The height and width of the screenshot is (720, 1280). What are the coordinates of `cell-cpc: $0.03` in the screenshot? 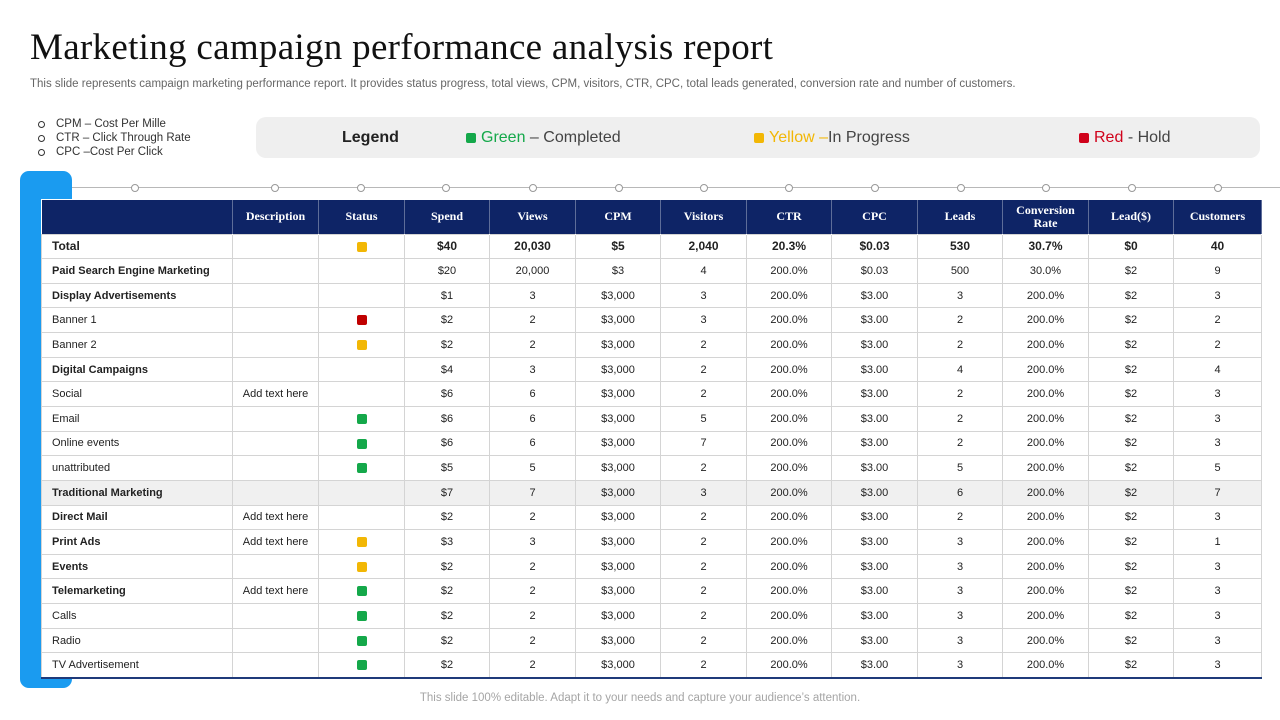 It's located at (874, 246).